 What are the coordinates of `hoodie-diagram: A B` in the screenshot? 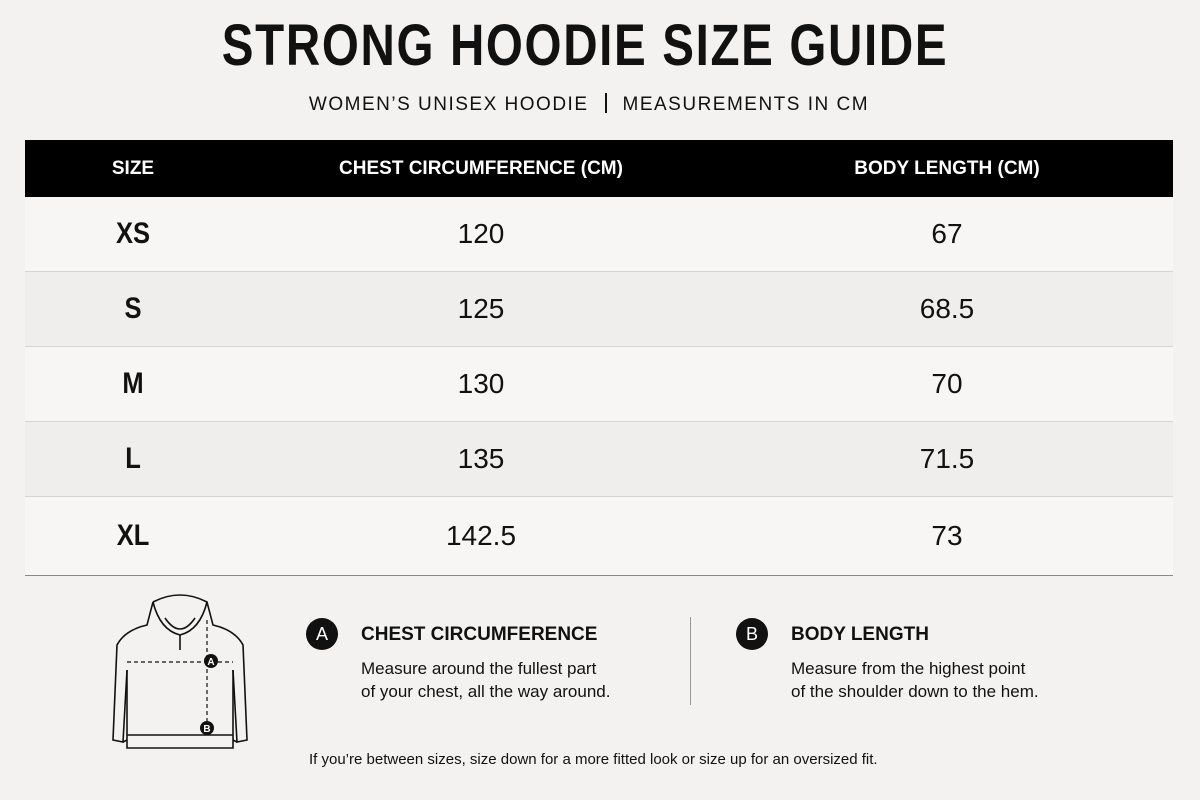 It's located at (180, 671).